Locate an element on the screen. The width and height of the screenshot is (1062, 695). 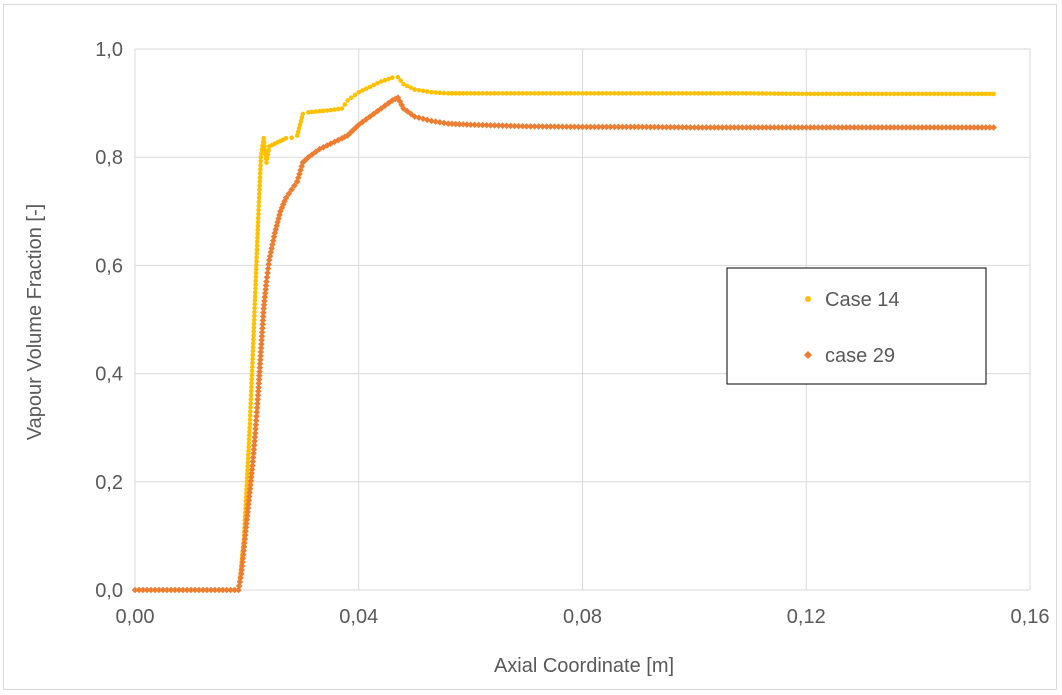
legend-label: case 29 is located at coordinates (860, 356).